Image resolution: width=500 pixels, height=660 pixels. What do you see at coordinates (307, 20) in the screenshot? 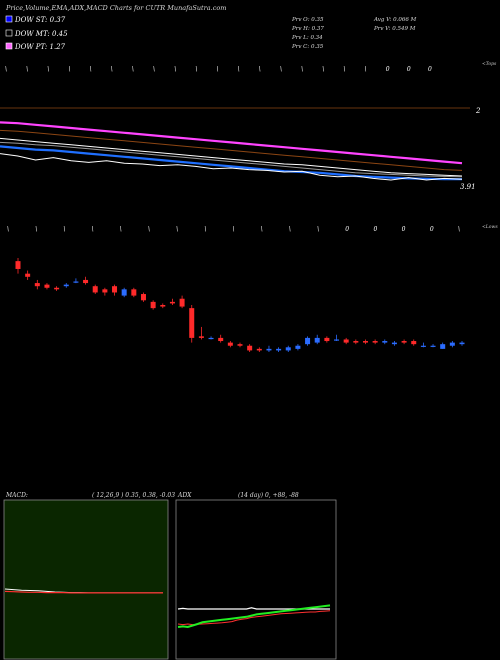
I see `prev-open: Prv O: 0.35` at bounding box center [307, 20].